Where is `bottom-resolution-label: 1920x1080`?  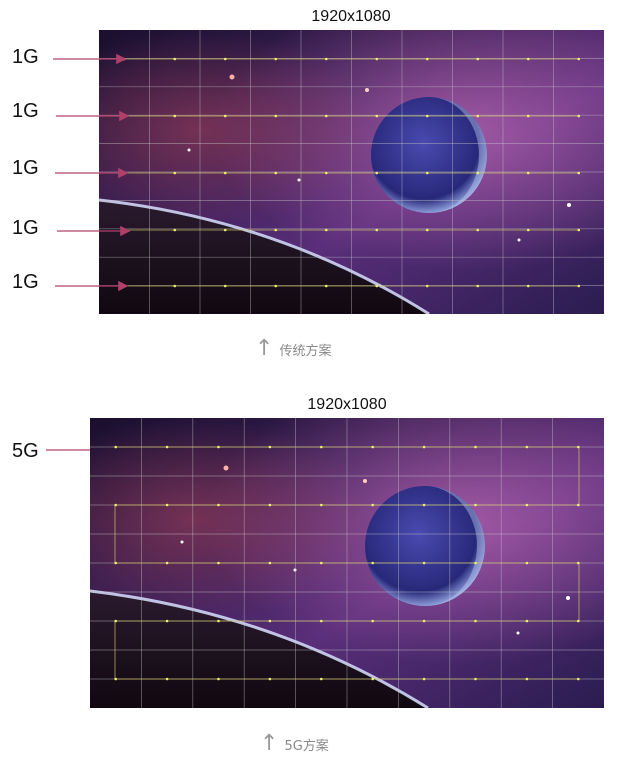
bottom-resolution-label: 1920x1080 is located at coordinates (347, 404).